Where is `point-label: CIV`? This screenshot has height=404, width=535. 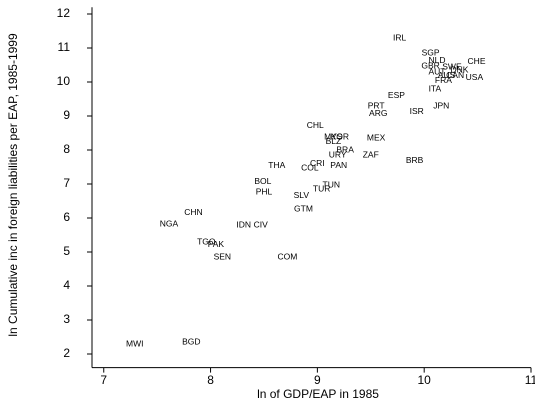 point-label: CIV is located at coordinates (261, 224).